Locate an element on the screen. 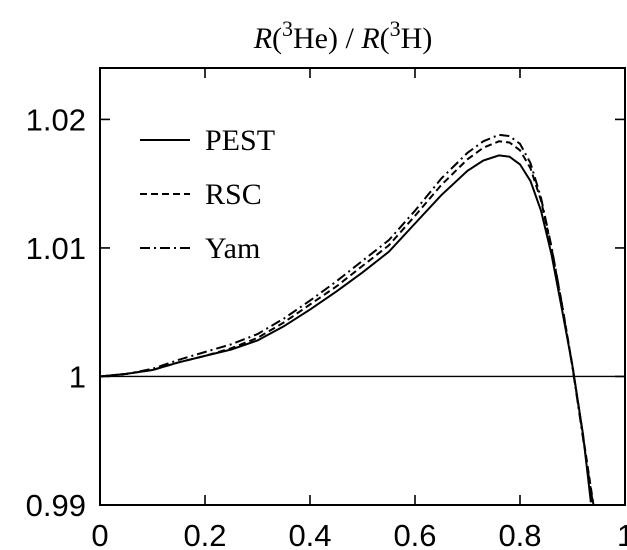 This screenshot has width=627, height=550. y-tick-label: 0.99 is located at coordinates (56, 505).